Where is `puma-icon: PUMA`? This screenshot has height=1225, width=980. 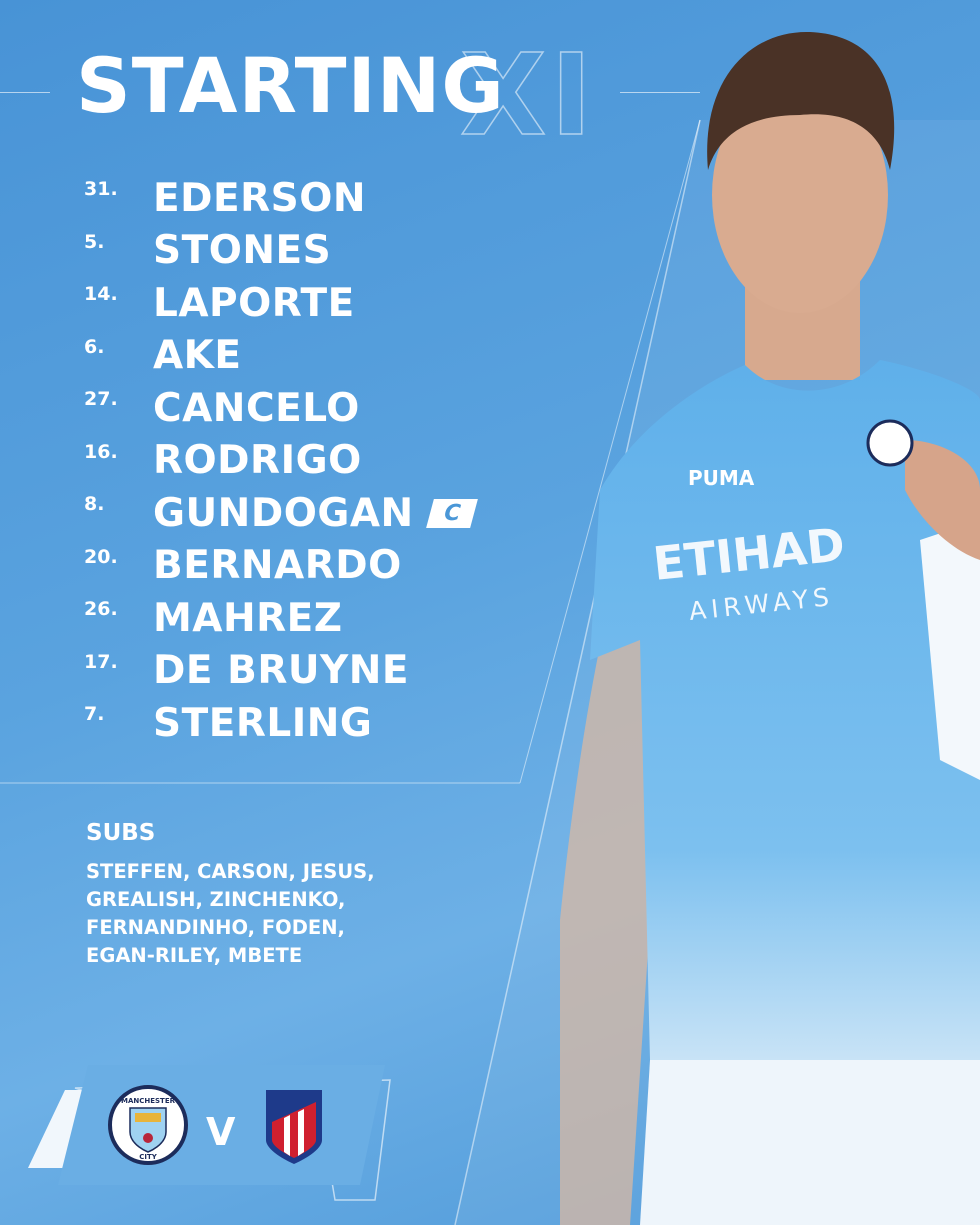 puma-icon: PUMA is located at coordinates (721, 478).